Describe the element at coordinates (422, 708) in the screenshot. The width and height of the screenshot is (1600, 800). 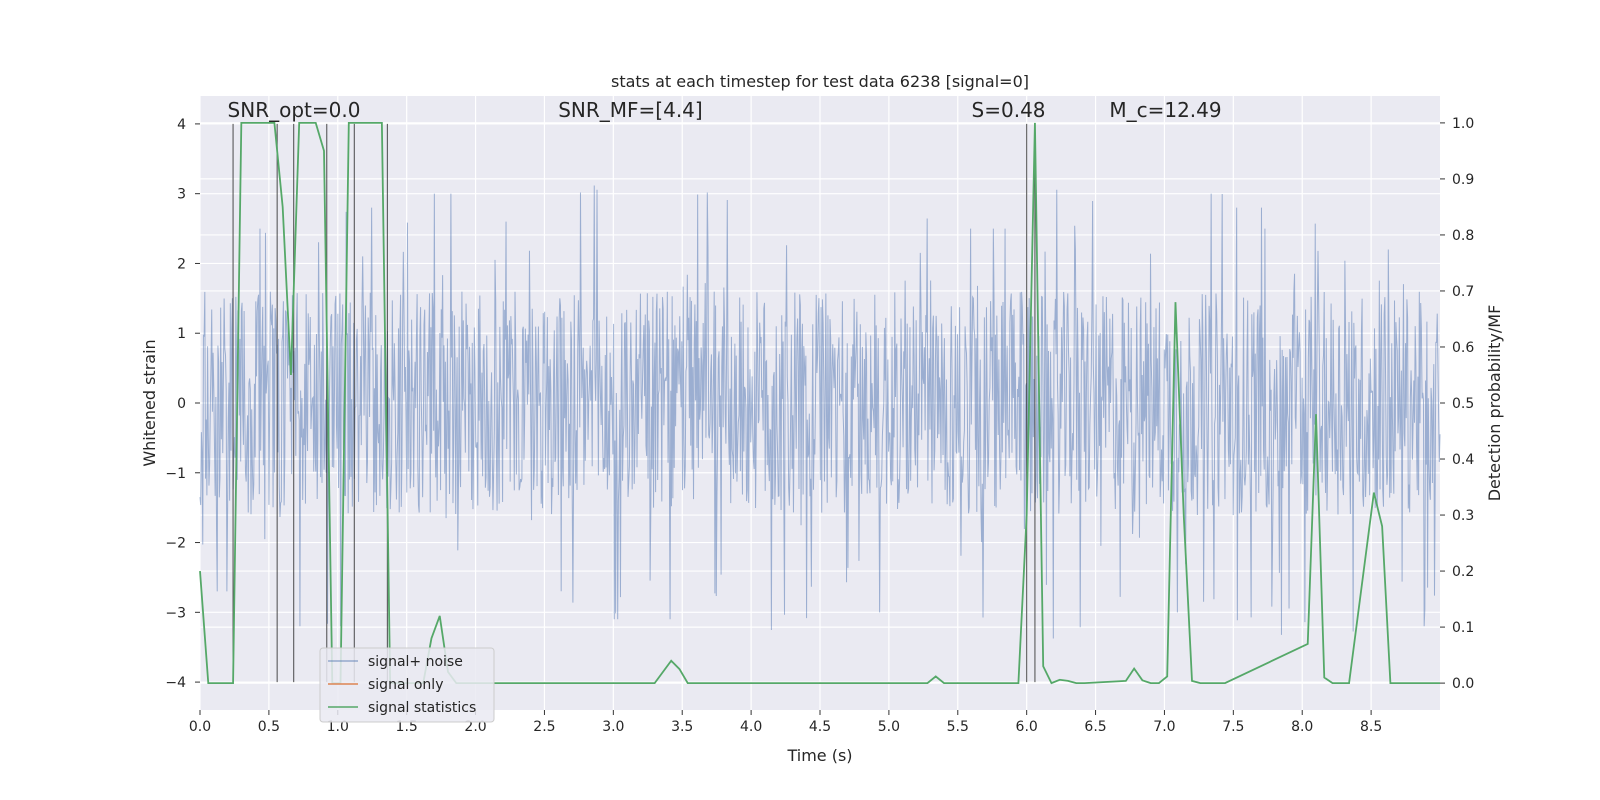
I see `legend-label-signal-statistics: signal statistics` at that location.